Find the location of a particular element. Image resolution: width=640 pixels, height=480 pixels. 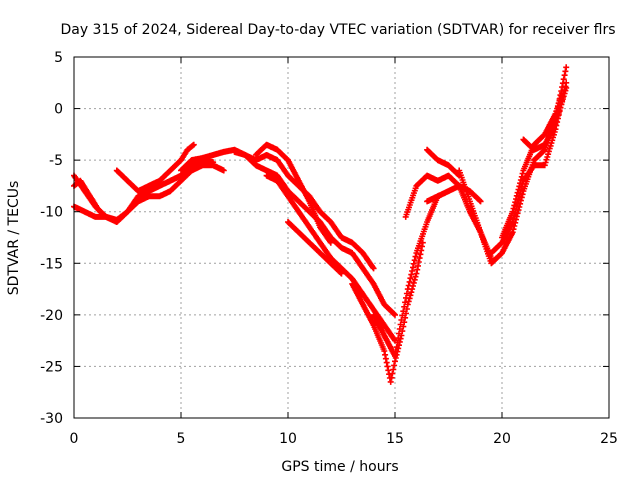

y-tick-label: -20 is located at coordinates (51, 316).